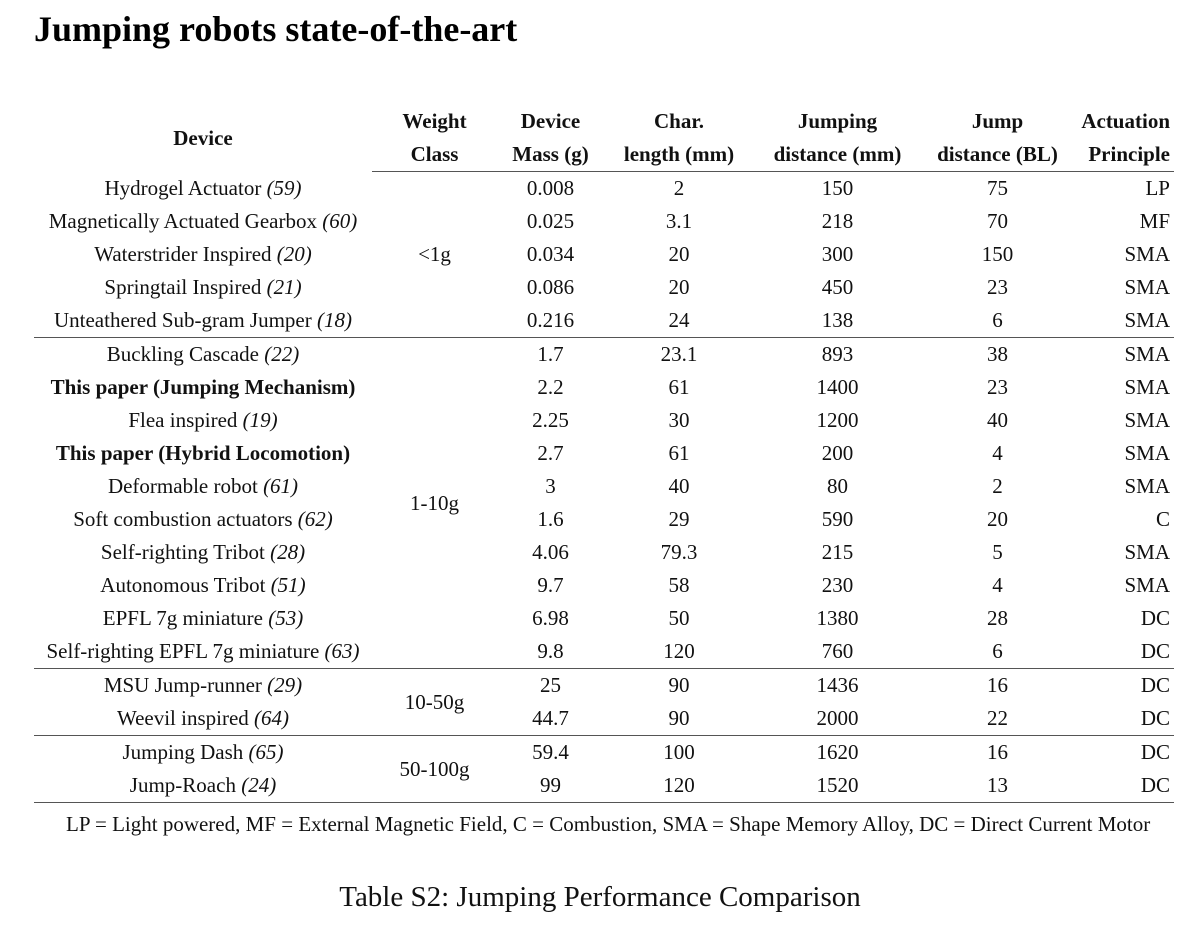 Image resolution: width=1200 pixels, height=927 pixels. I want to click on cell-device: Unteathered Sub-gram Jumper (18), so click(203, 321).